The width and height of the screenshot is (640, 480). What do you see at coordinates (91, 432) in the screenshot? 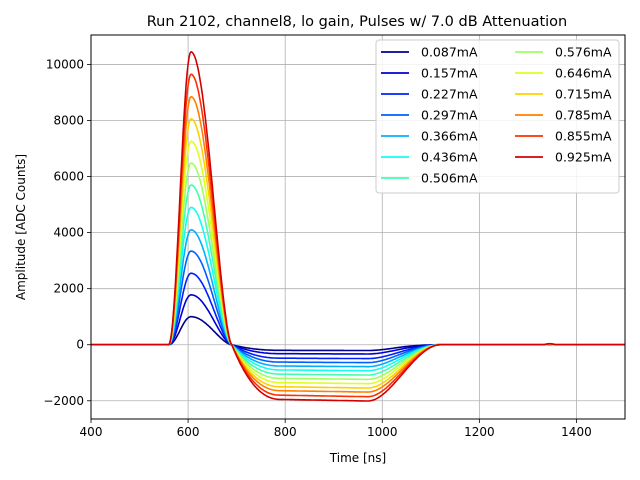
I see `x-tick-label: 400` at bounding box center [91, 432].